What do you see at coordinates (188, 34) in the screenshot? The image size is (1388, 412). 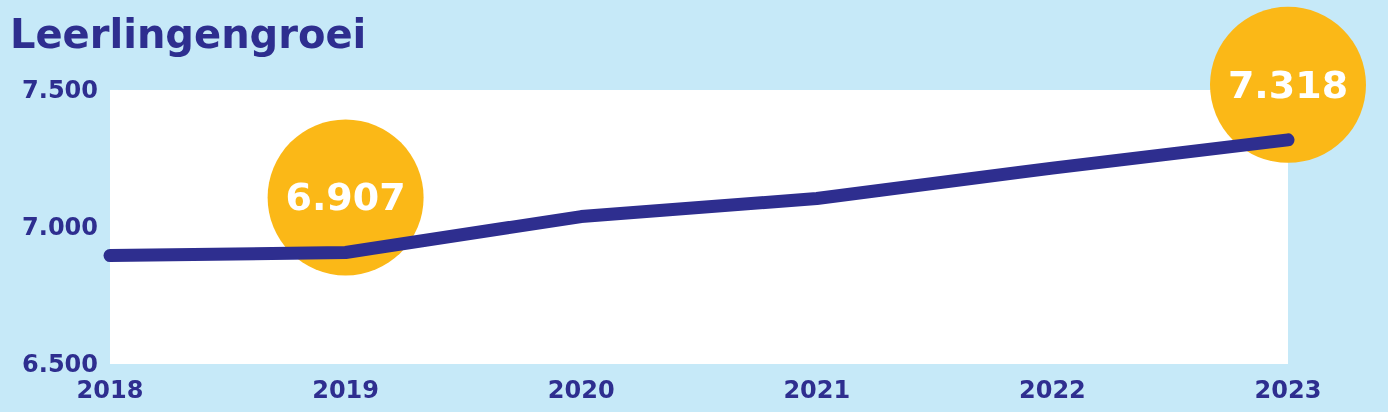 I see `chart-title: Leerlingengroei` at bounding box center [188, 34].